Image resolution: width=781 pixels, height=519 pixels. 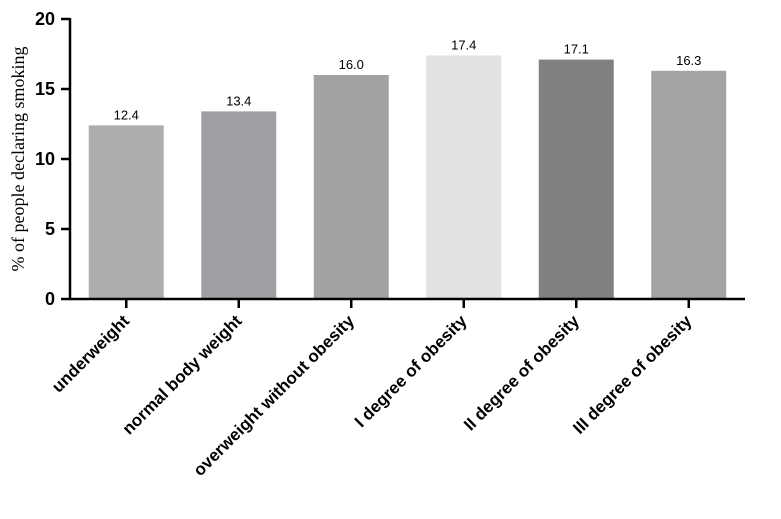 I want to click on data-label-2: 13.4, so click(x=238, y=100).